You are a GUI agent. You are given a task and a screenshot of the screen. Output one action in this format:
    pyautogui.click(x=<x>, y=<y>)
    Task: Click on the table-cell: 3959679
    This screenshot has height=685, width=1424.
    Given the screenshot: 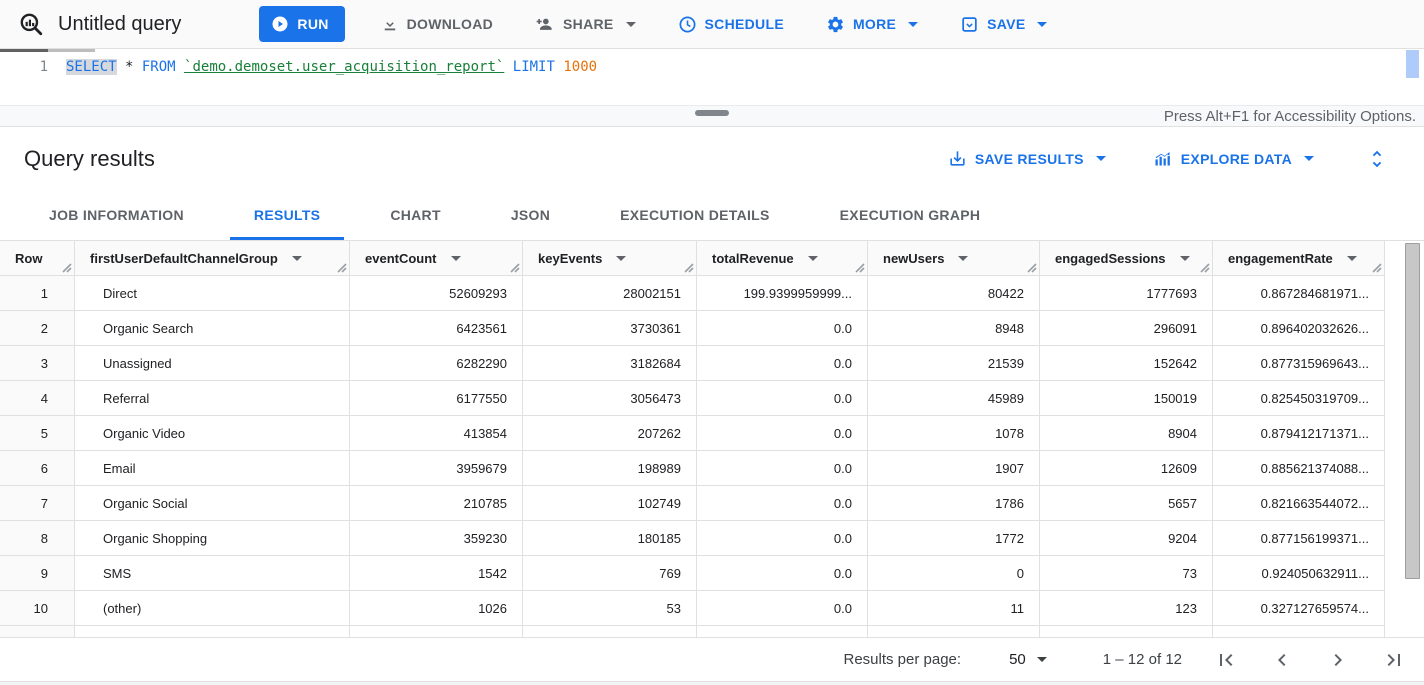 What is the action you would take?
    pyautogui.click(x=436, y=468)
    